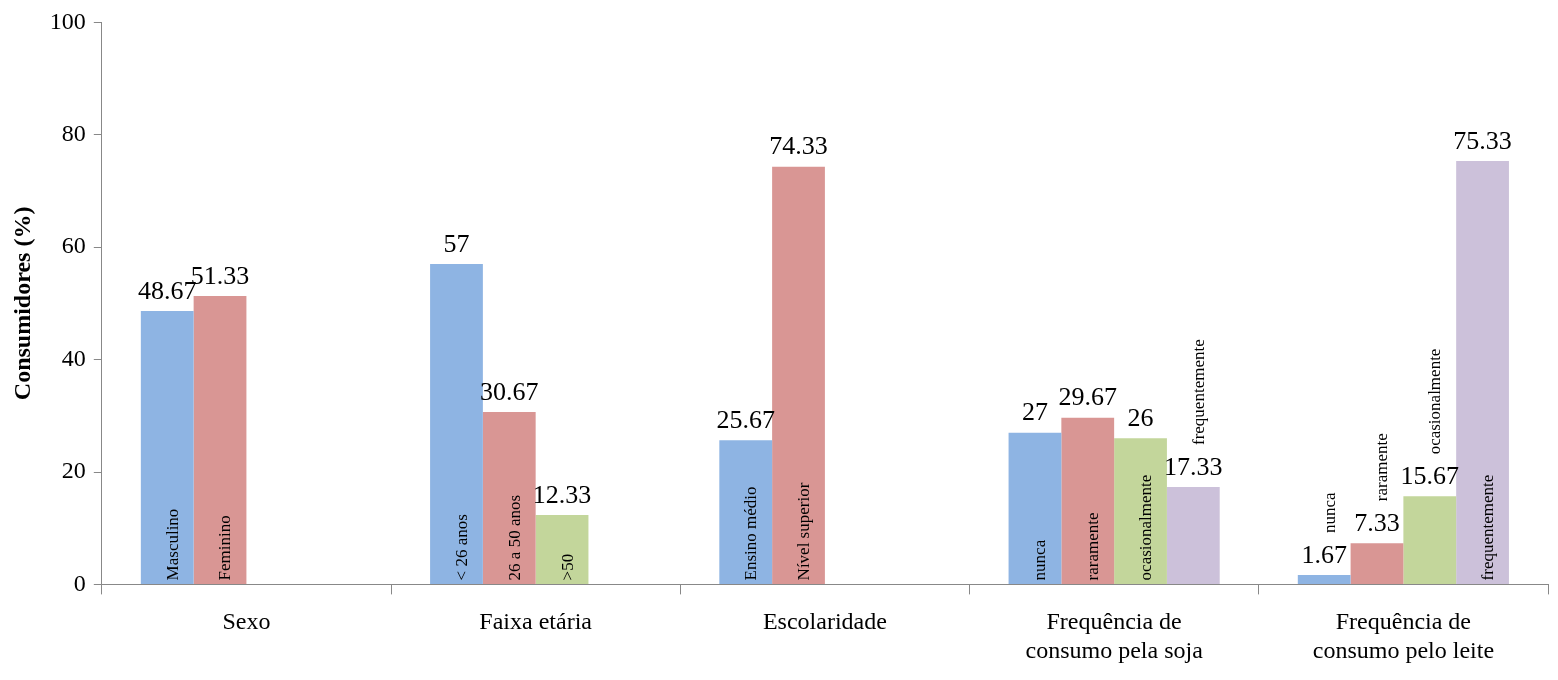 Image resolution: width=1558 pixels, height=680 pixels. Describe the element at coordinates (73, 133) in the screenshot. I see `y-tick-label: 80` at that location.